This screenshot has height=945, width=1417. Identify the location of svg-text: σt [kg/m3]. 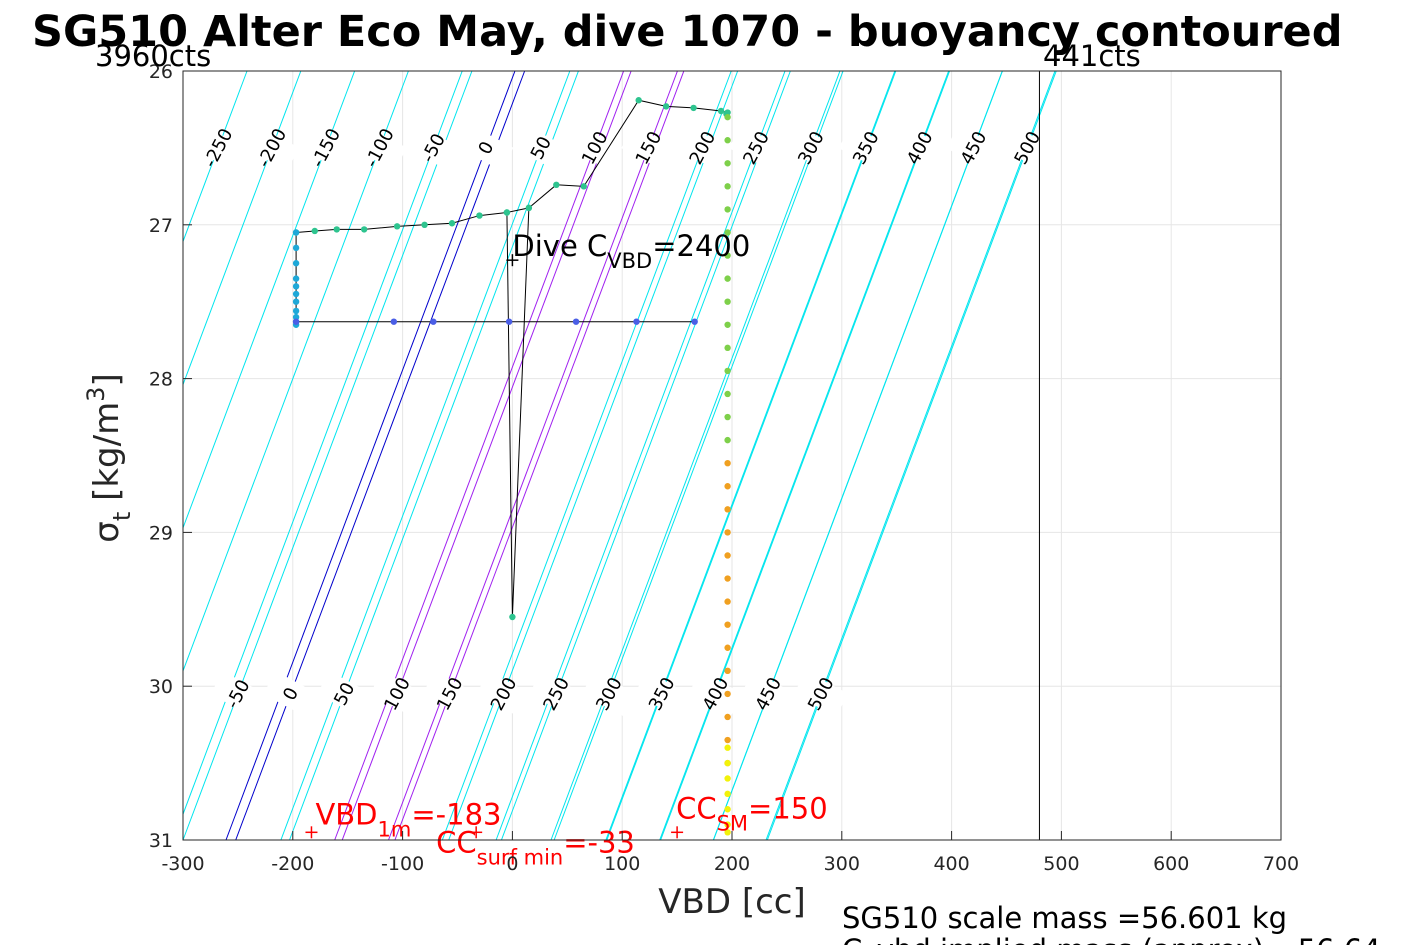
(109, 457).